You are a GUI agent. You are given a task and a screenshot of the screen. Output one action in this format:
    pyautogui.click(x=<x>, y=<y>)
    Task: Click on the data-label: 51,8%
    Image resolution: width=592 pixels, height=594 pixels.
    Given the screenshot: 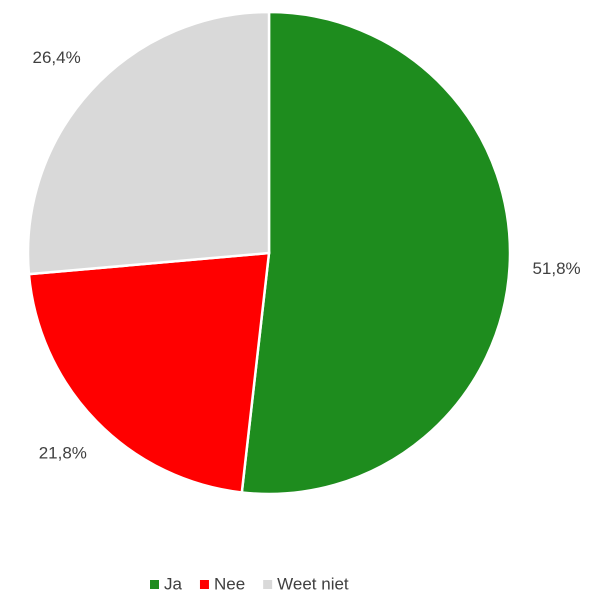 What is the action you would take?
    pyautogui.click(x=556, y=268)
    